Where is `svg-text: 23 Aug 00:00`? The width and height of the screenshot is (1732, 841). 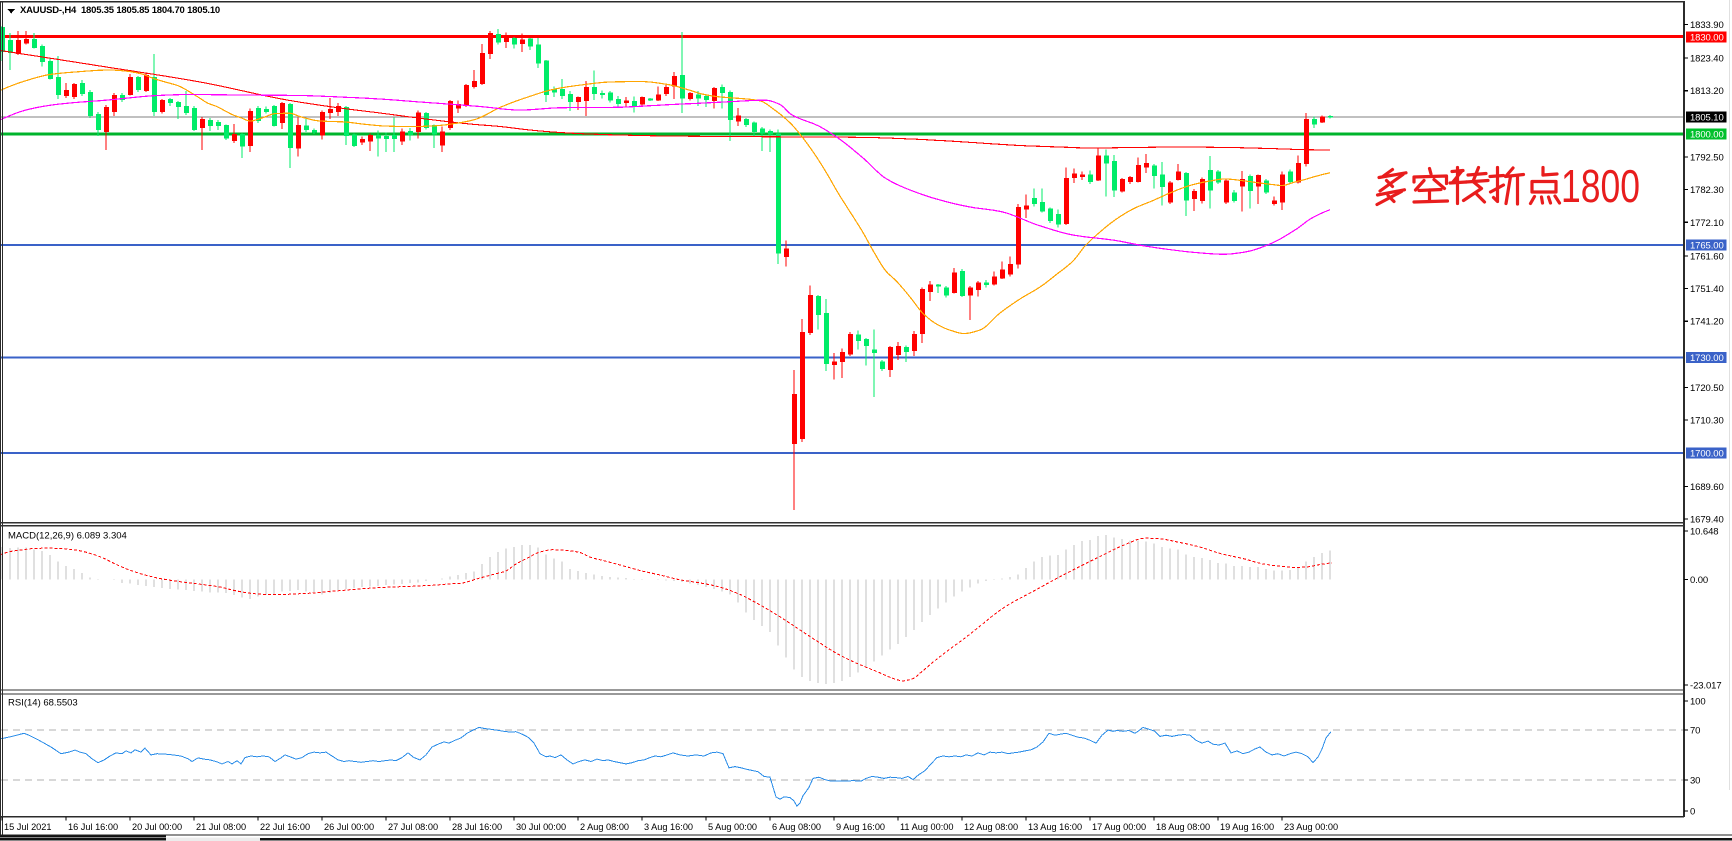 svg-text: 23 Aug 00:00 is located at coordinates (1311, 827).